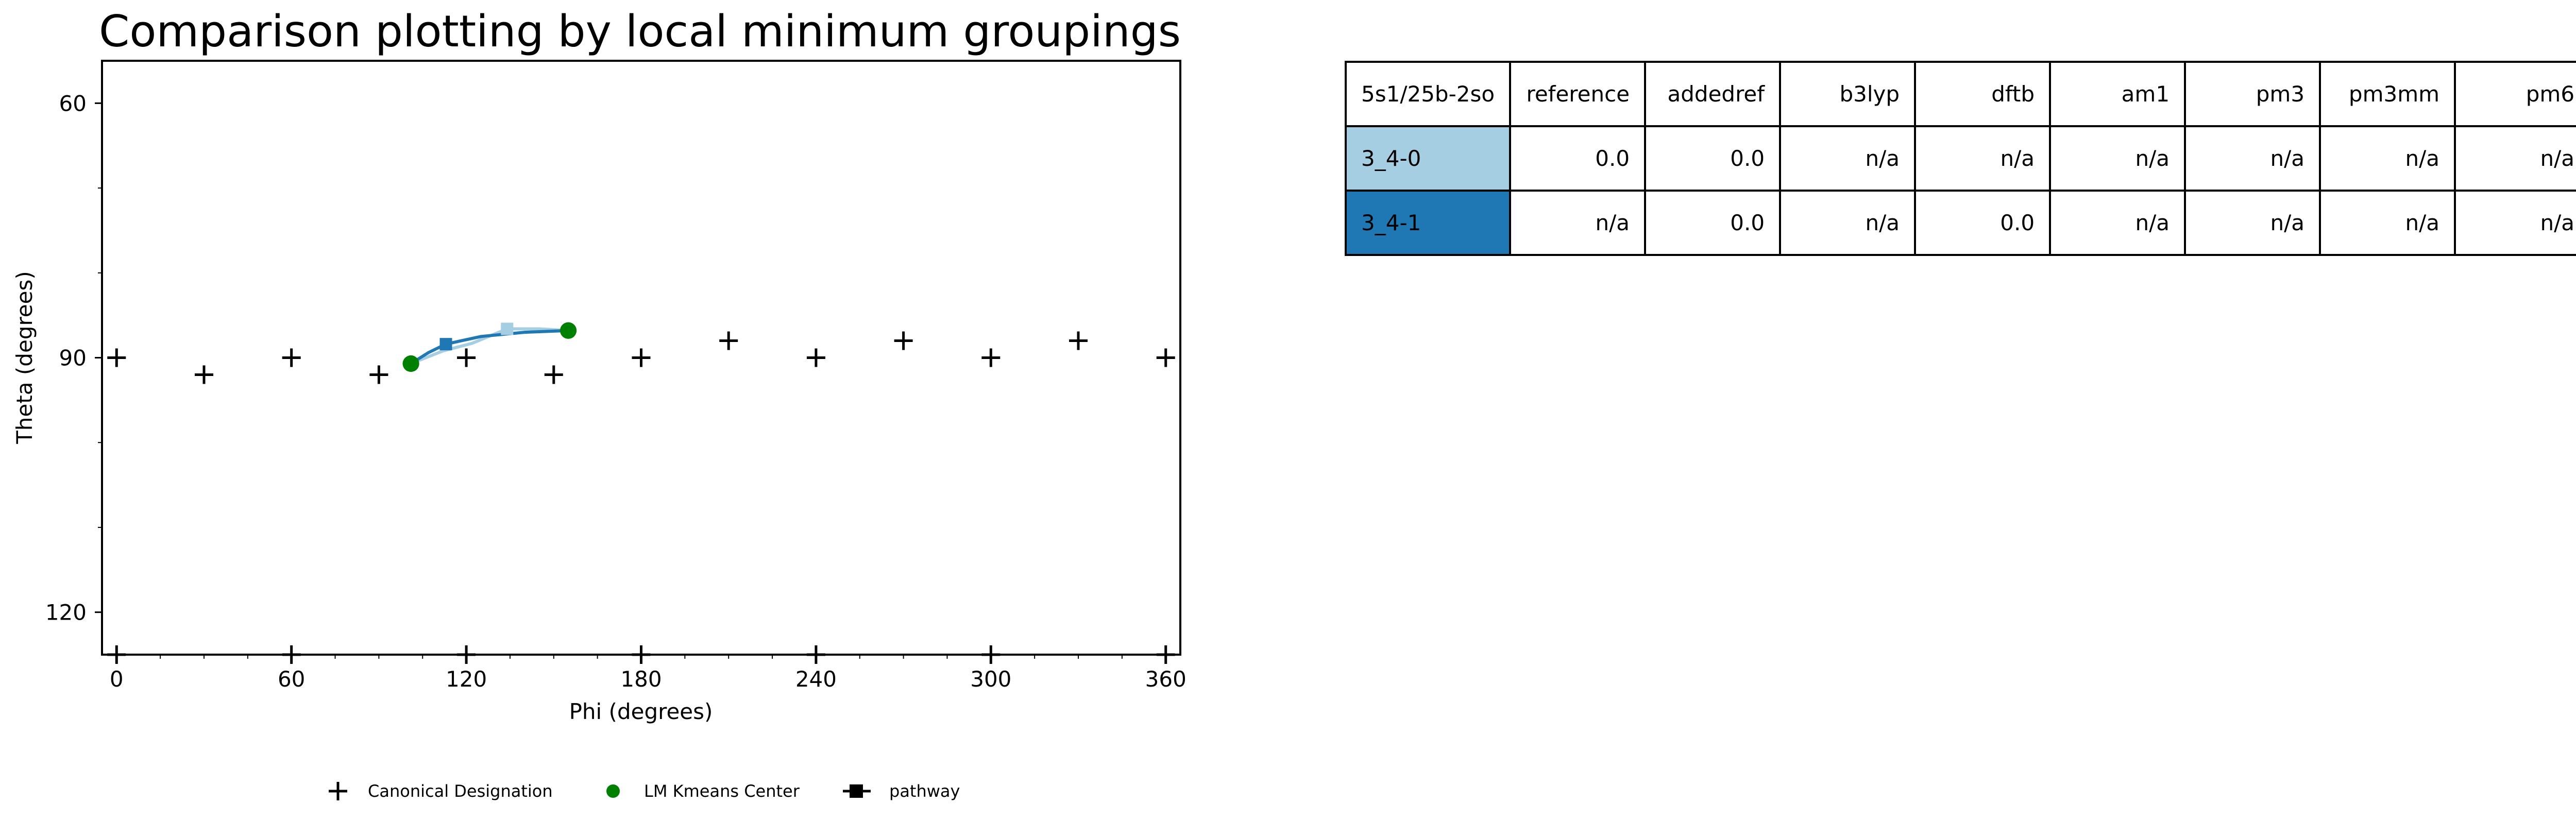 The width and height of the screenshot is (2576, 821). Describe the element at coordinates (24, 357) in the screenshot. I see `y-axis-label: Theta (degrees)` at that location.